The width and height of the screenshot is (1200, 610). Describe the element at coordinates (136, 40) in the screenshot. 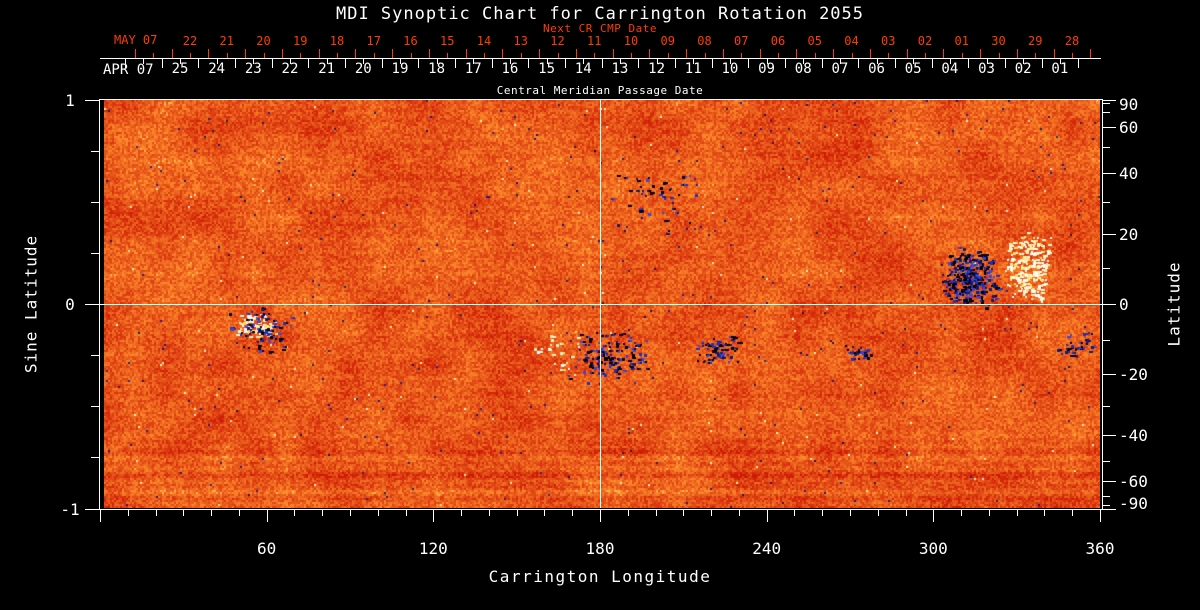

I see `next-cr-month-label: MAY 07` at that location.